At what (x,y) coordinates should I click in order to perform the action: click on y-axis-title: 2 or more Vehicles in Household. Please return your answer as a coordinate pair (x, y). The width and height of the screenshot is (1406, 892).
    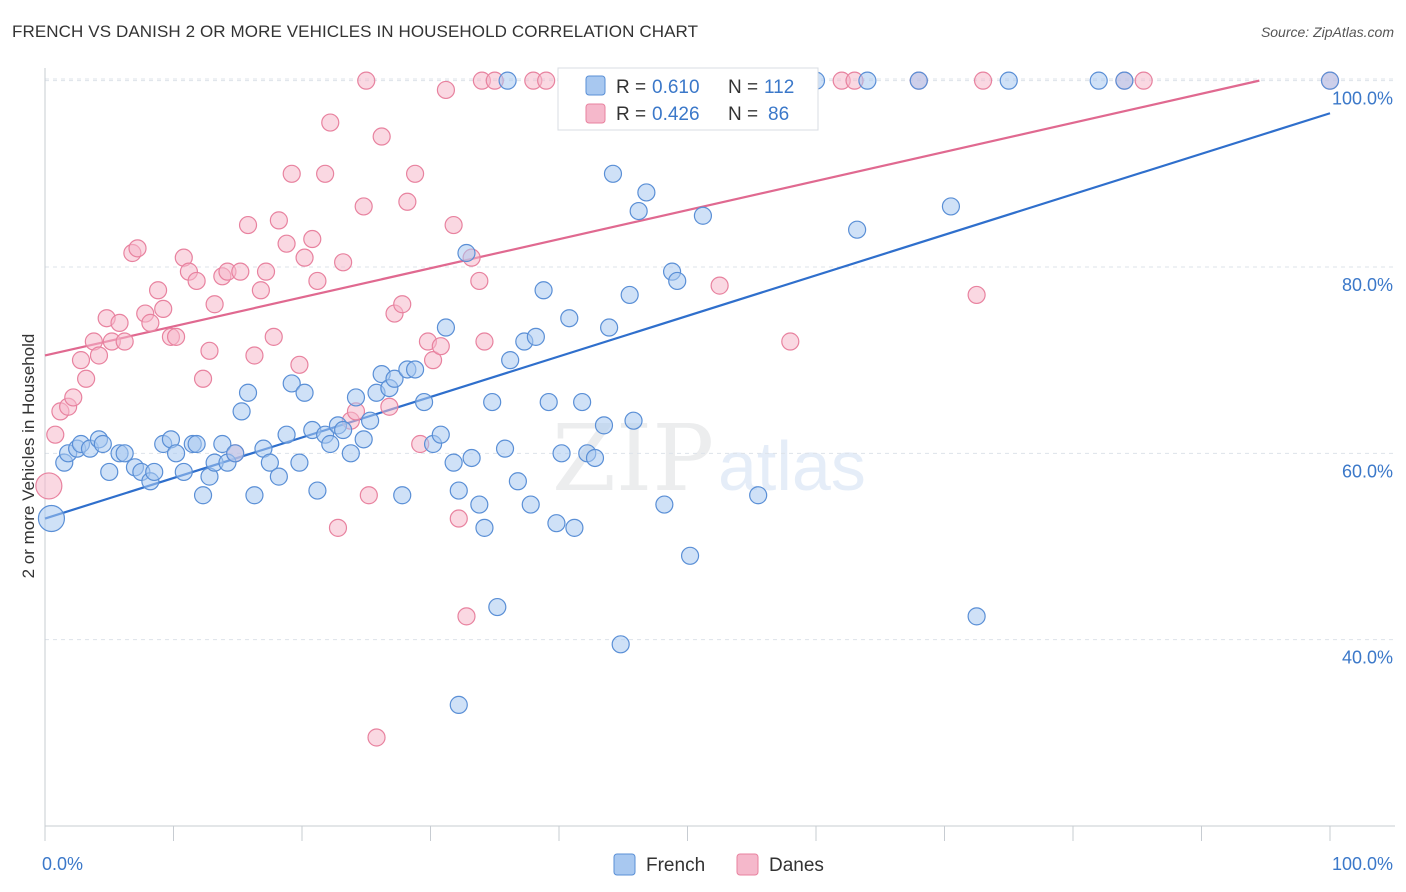
    Looking at the image, I should click on (28, 456).